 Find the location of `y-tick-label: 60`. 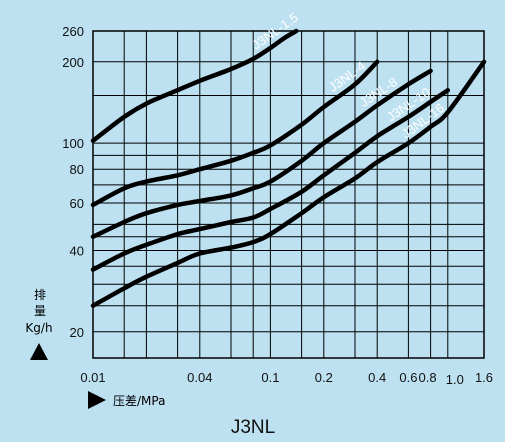

y-tick-label: 60 is located at coordinates (77, 203).